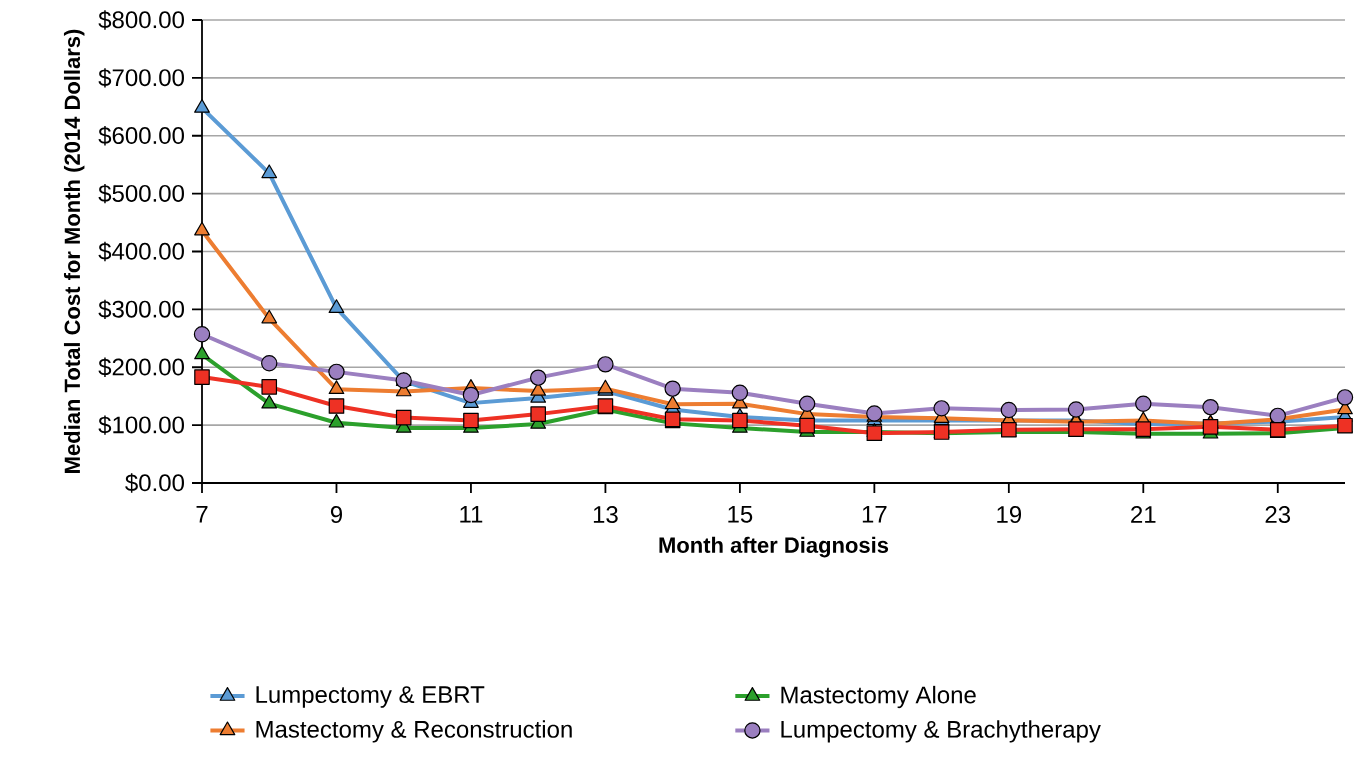 The width and height of the screenshot is (1366, 779). I want to click on y-tick-label: $300.00, so click(141, 309).